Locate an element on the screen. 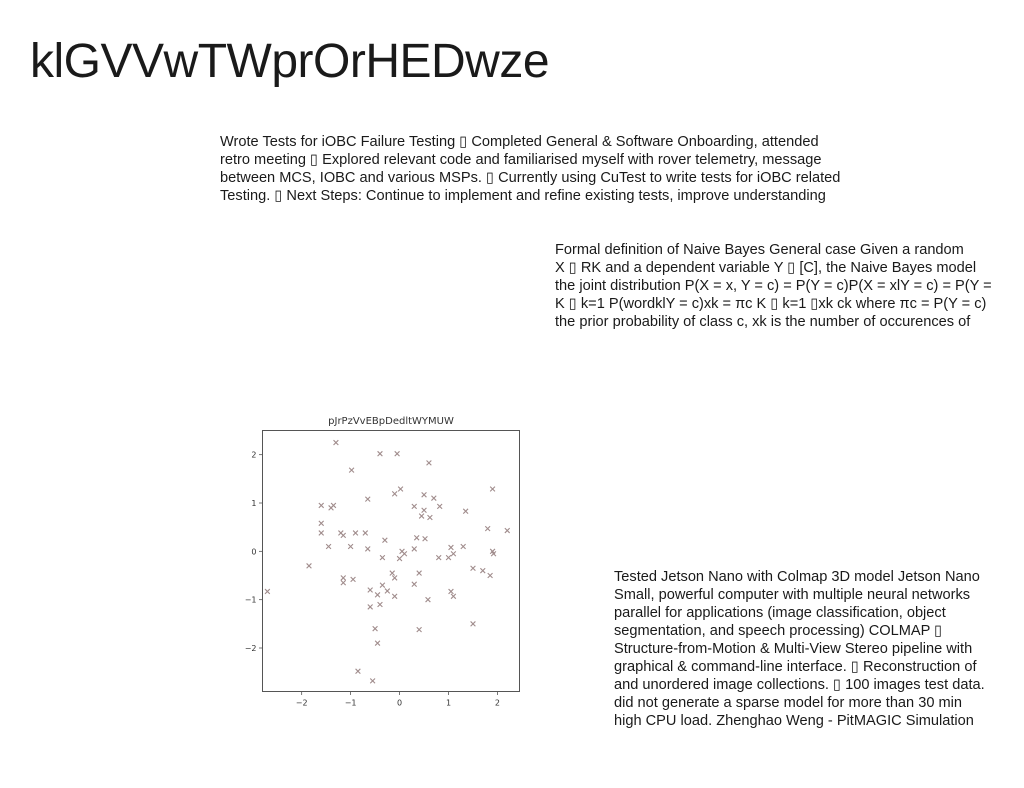 The image size is (1024, 788). scatter-chart: pJrPzVvEBpDedltWYMUW −2 −1 0 1 2 2 1 0 −1 −2 is located at coordinates (382, 562).